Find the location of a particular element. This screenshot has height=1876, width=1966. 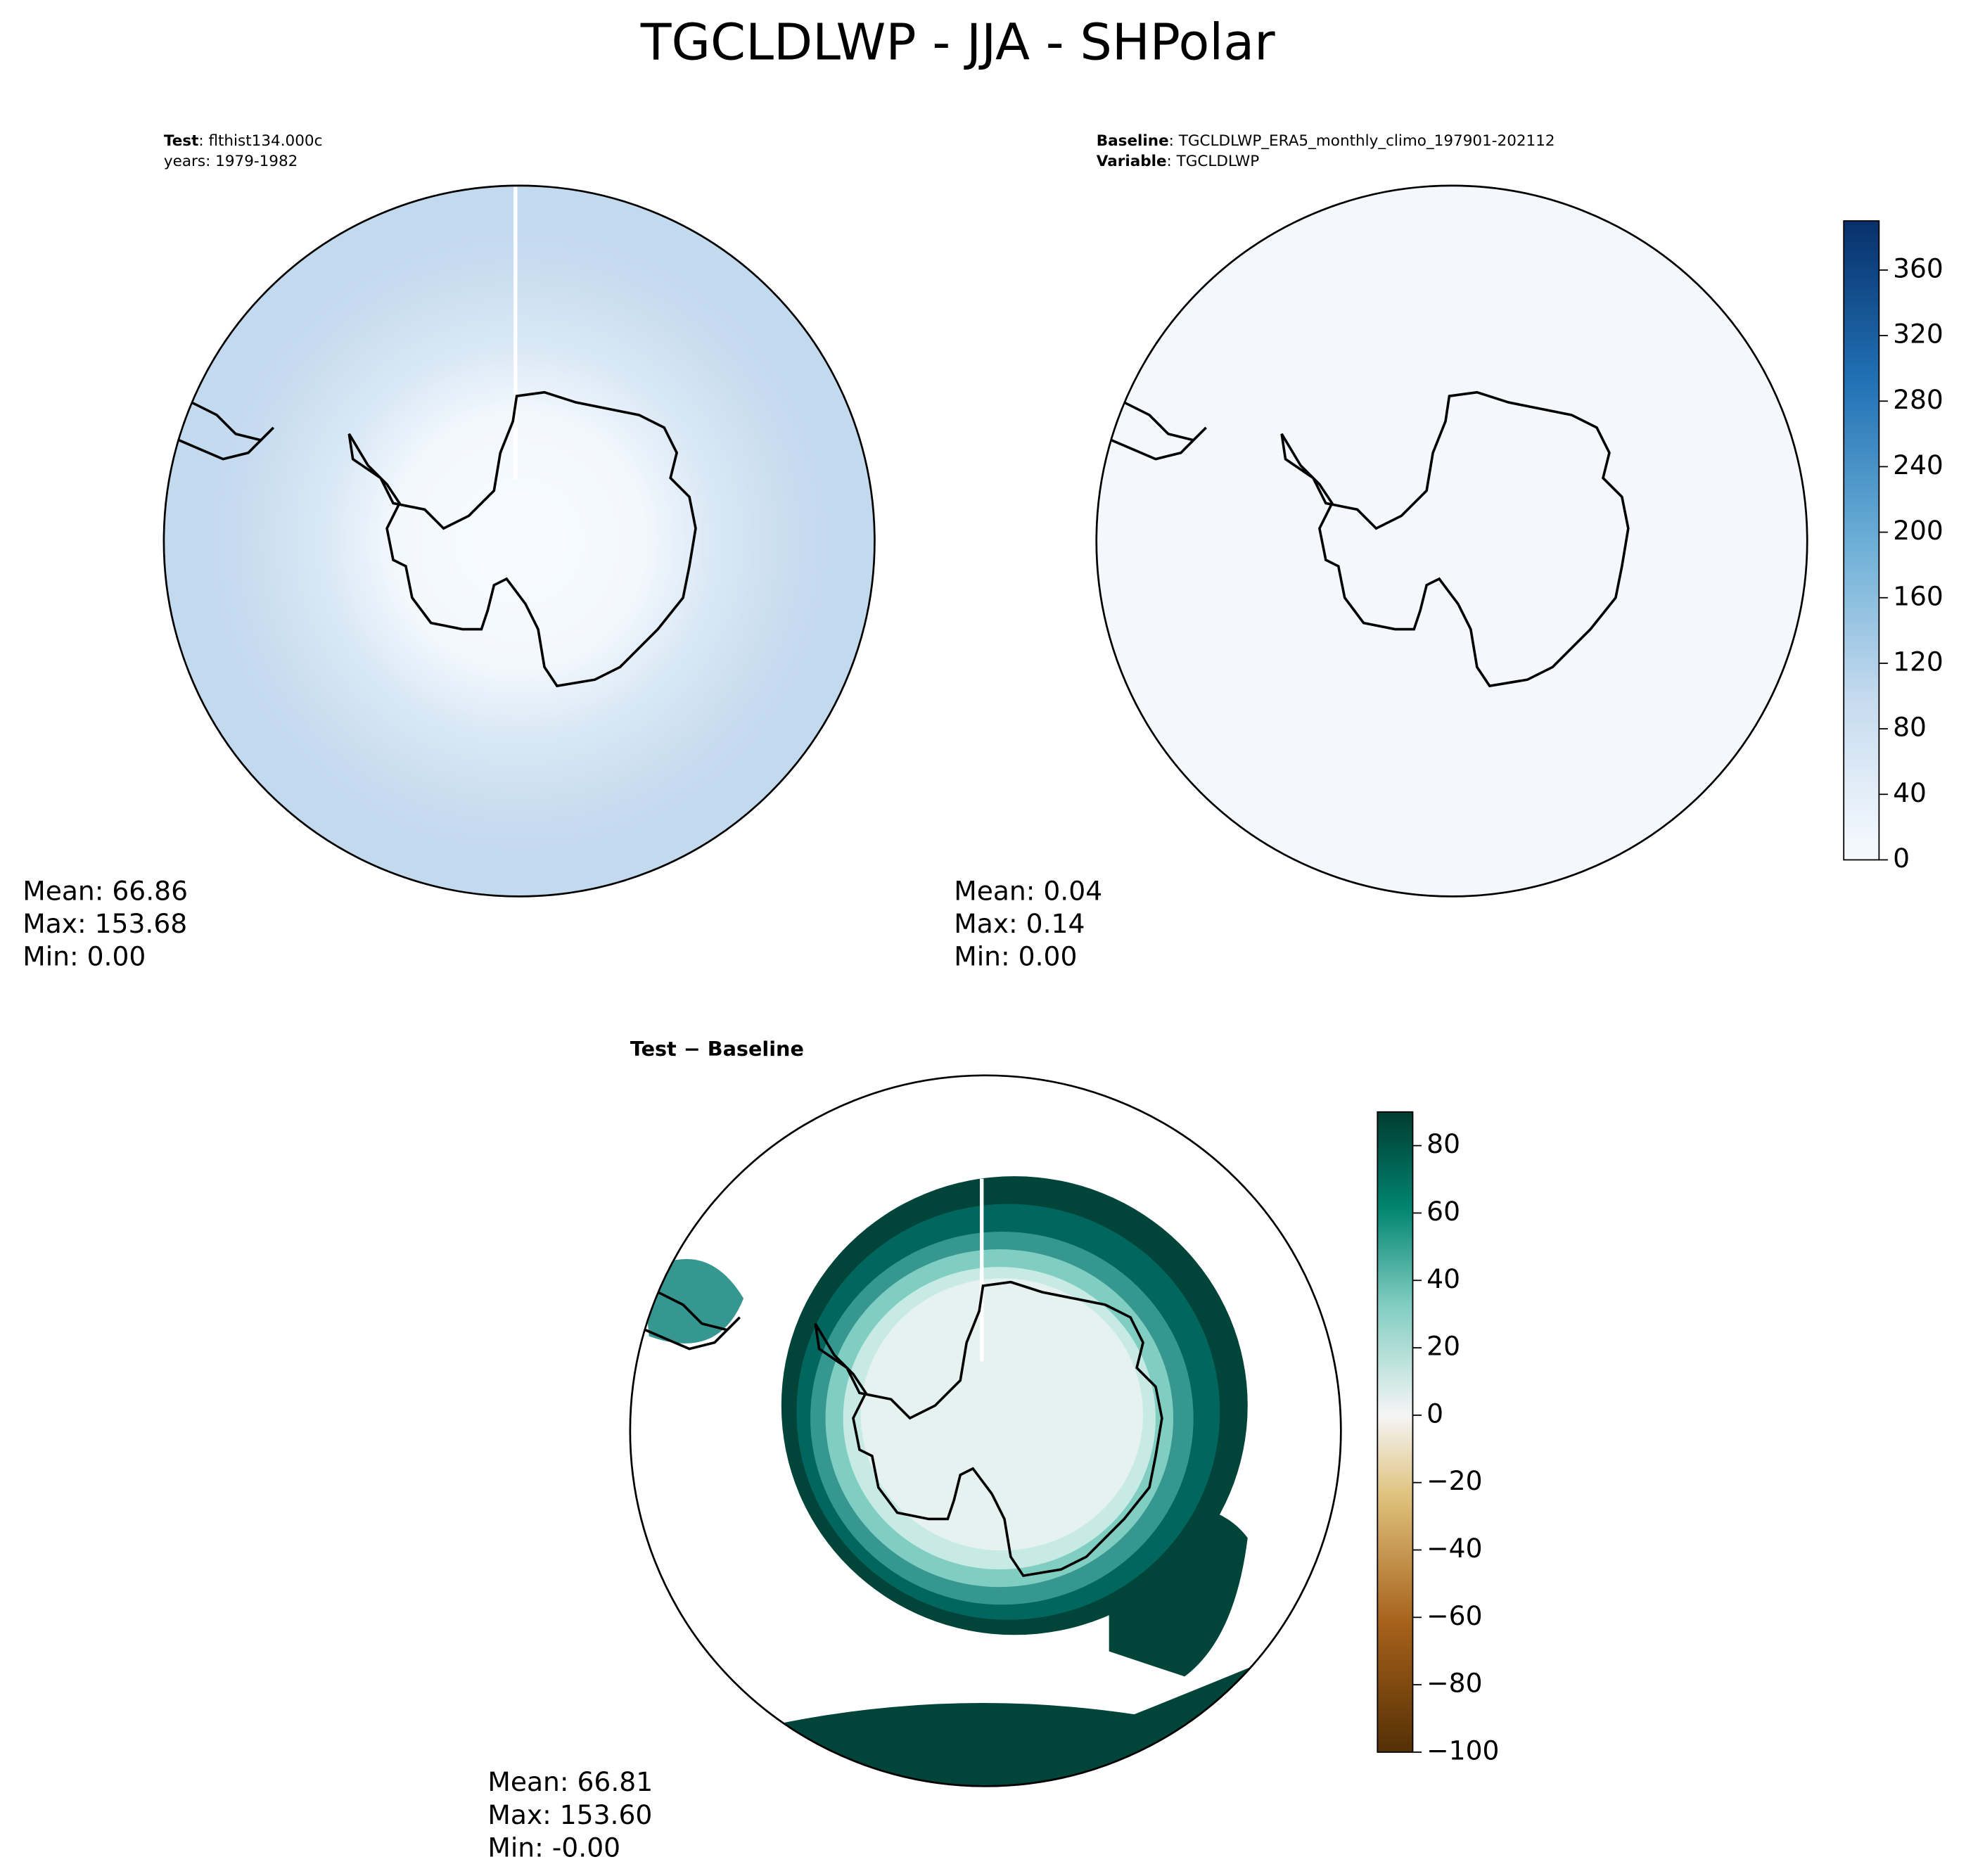

colorbar-tick-label: −100 is located at coordinates (1462, 1750).